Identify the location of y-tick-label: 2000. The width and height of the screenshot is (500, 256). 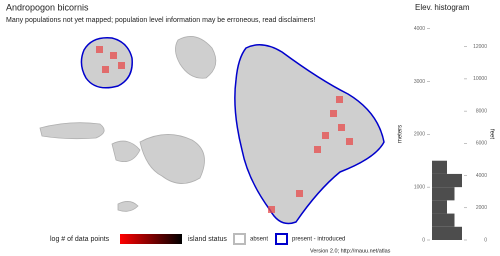
(419, 135).